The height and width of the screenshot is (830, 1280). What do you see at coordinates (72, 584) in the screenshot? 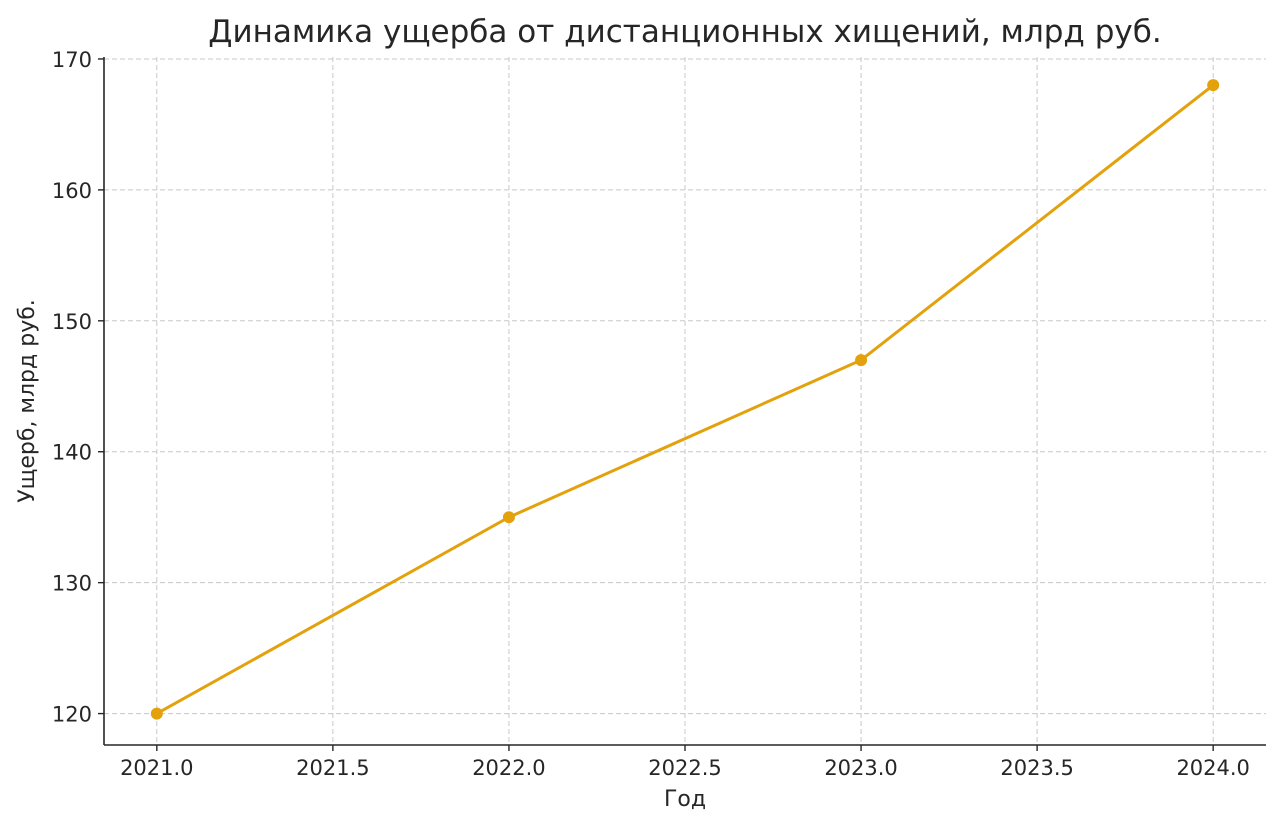
I see `y-tick-label: 130` at bounding box center [72, 584].